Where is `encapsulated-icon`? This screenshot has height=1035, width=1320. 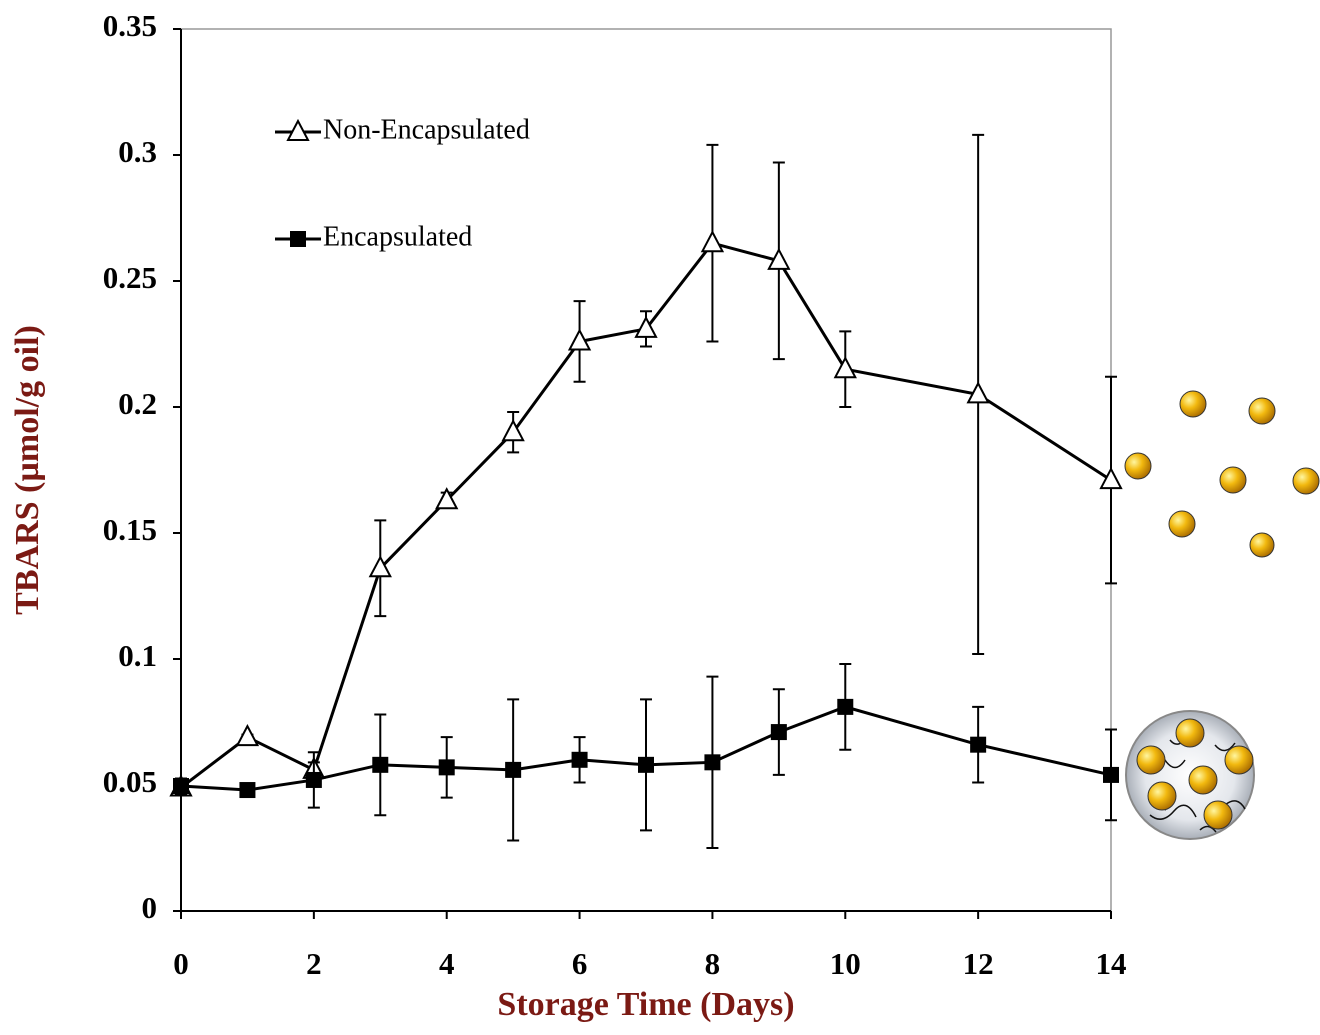 encapsulated-icon is located at coordinates (1190, 775).